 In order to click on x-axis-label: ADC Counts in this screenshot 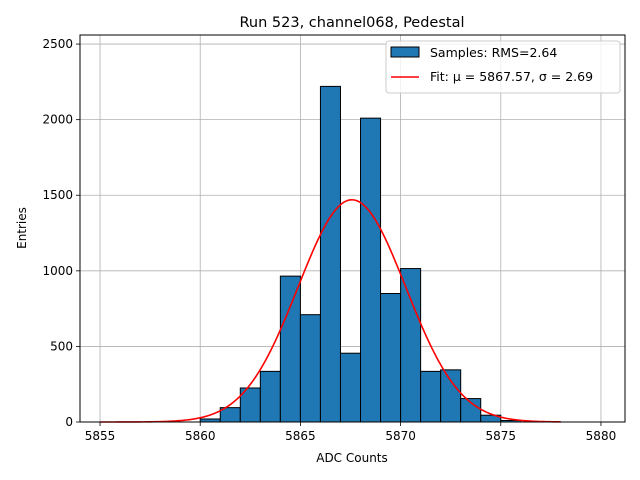, I will do `click(352, 458)`.